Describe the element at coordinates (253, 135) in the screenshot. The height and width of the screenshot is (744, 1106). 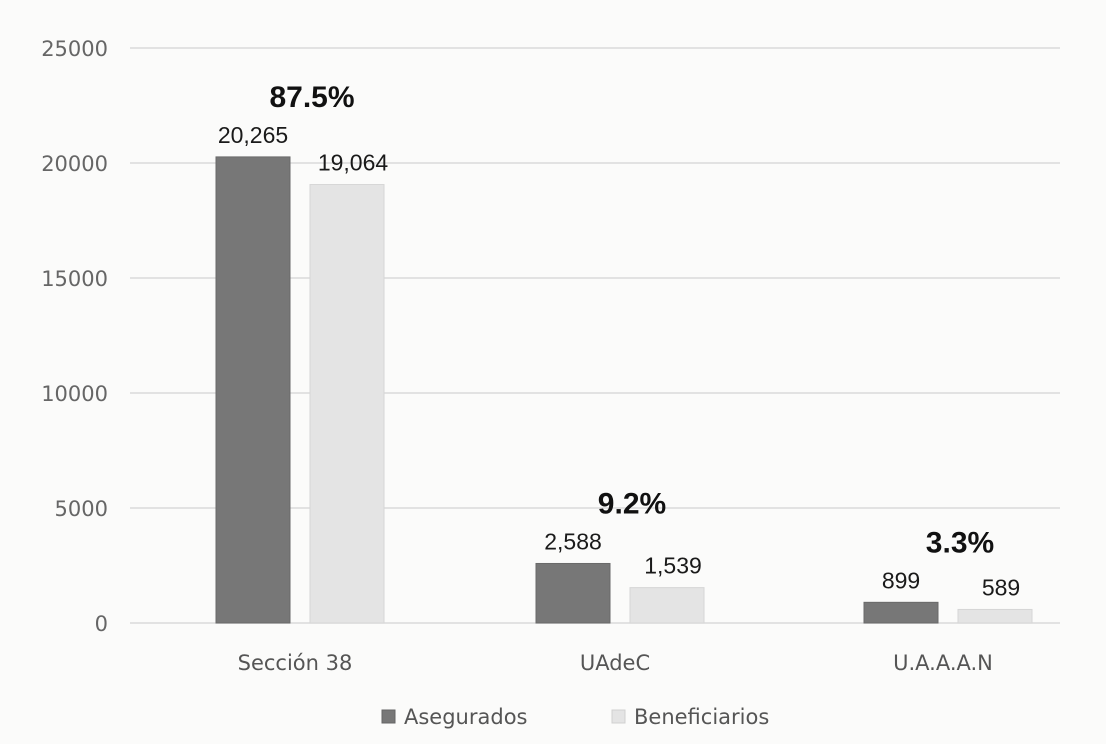
I see `data-label: 20,265` at that location.